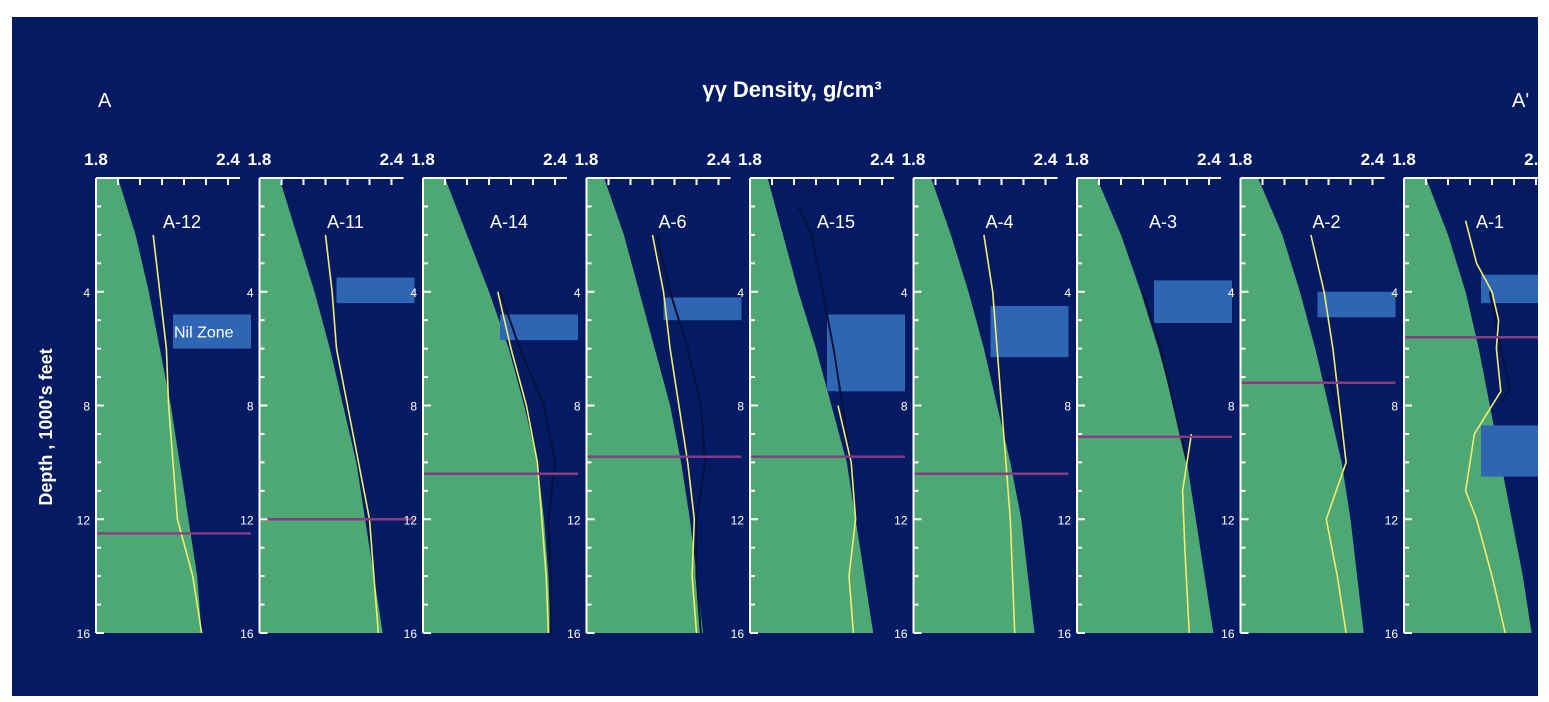  I want to click on well-name: A-15, so click(836, 222).